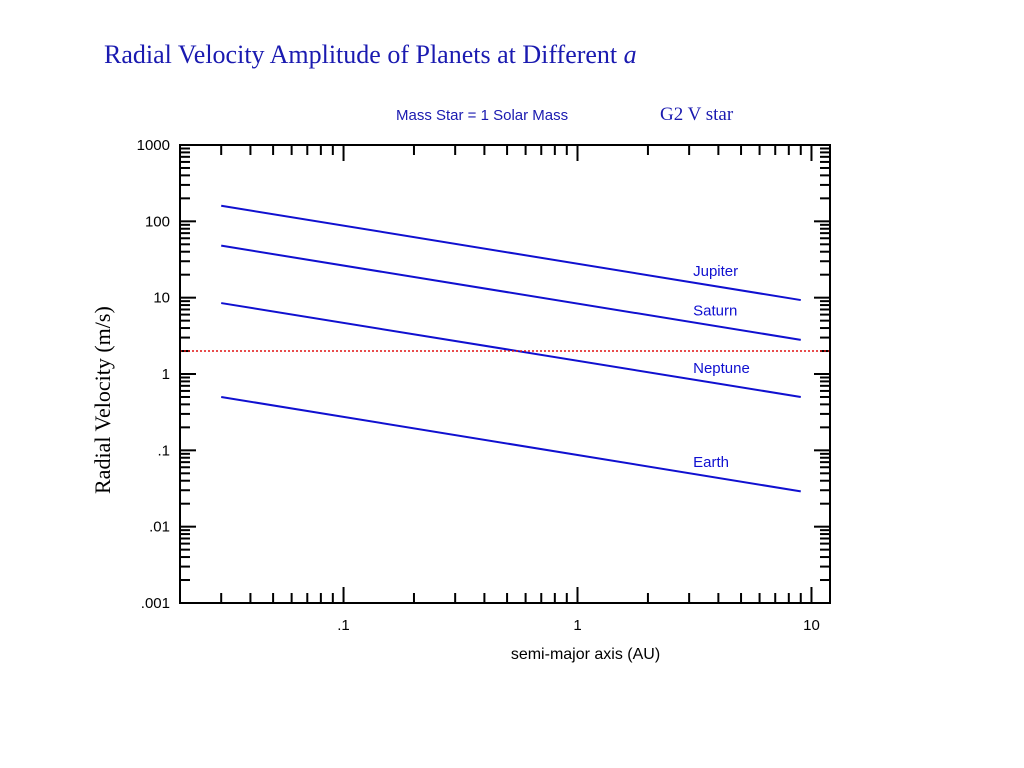 This screenshot has height=768, width=1024. I want to click on y-tick-label: .1, so click(163, 450).